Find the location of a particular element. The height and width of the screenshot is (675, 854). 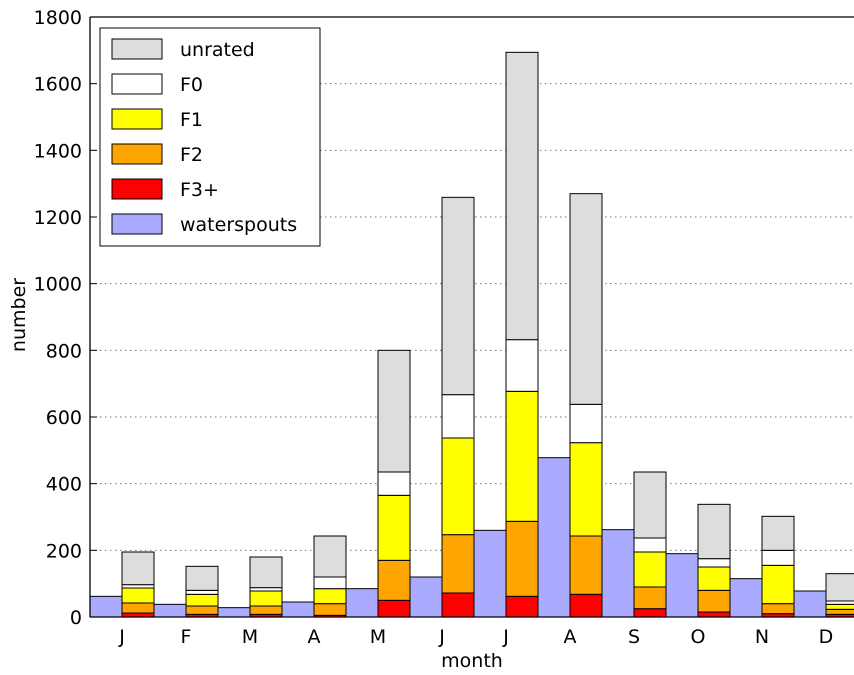

legend-label: unrated is located at coordinates (217, 50).